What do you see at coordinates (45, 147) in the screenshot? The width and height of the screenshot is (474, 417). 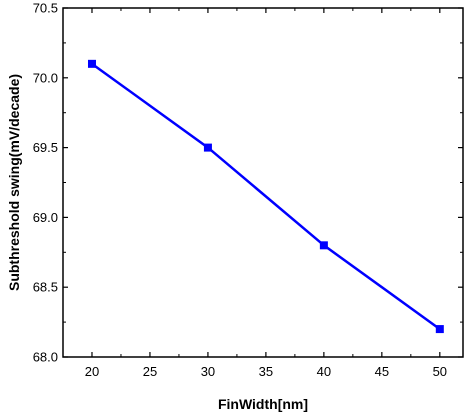 I see `y-tick-label: 69.5` at bounding box center [45, 147].